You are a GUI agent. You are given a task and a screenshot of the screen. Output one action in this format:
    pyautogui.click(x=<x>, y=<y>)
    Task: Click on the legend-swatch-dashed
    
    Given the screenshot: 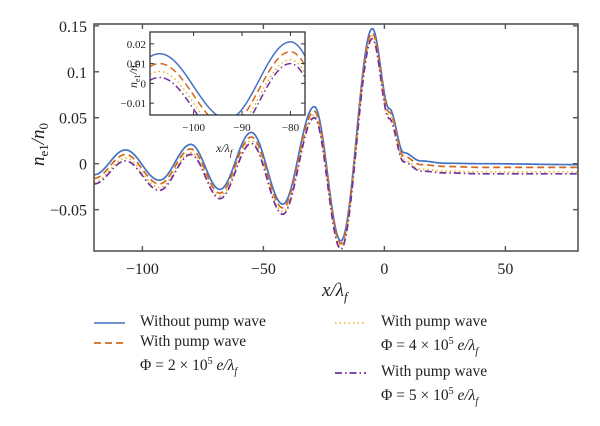 What is the action you would take?
    pyautogui.click(x=109, y=343)
    